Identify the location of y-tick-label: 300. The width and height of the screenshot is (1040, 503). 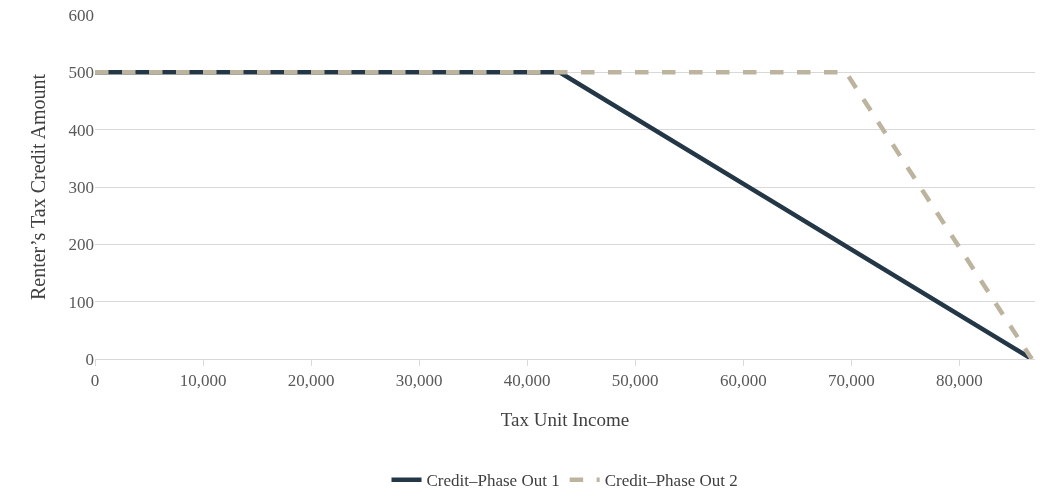
(81, 187).